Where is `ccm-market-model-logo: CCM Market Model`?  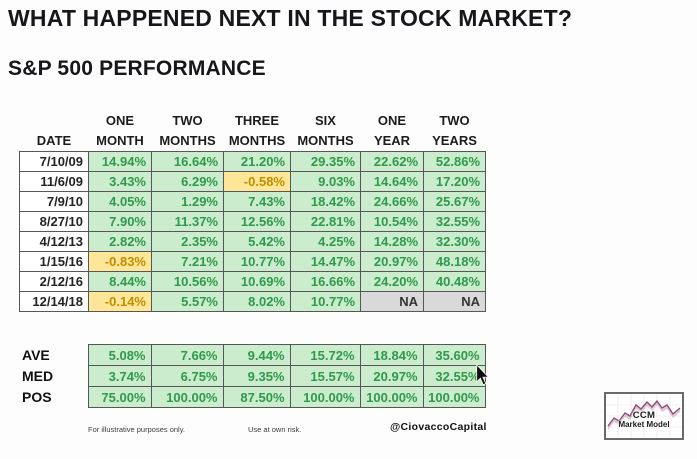
ccm-market-model-logo: CCM Market Model is located at coordinates (644, 416).